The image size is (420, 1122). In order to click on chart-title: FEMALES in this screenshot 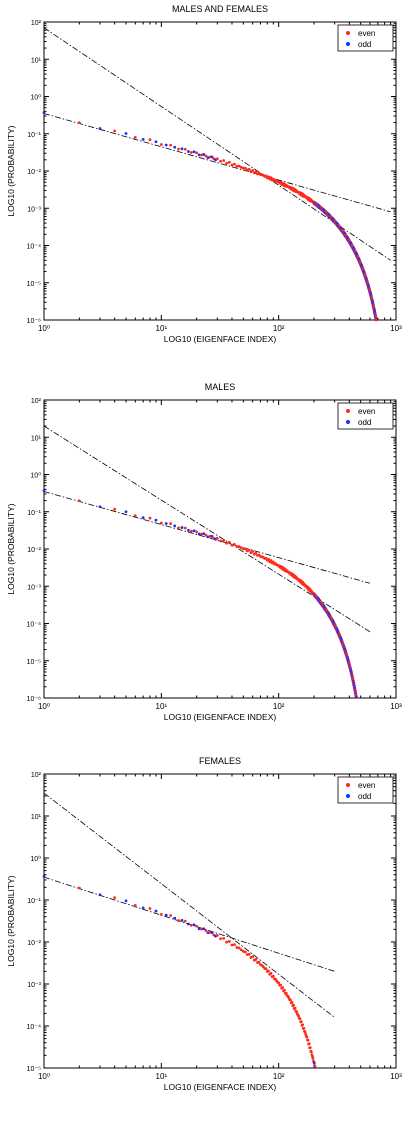, I will do `click(220, 761)`.